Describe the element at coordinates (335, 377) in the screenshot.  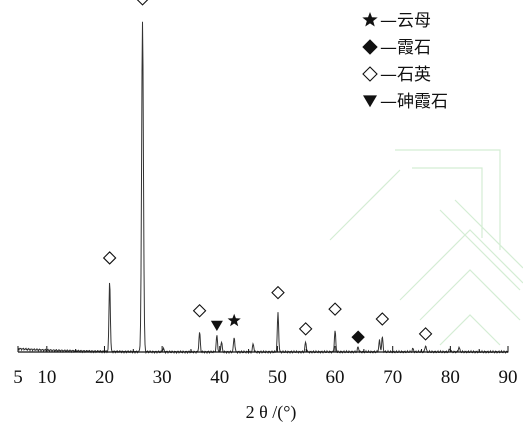
I see `x-tick-label-60: 60` at that location.